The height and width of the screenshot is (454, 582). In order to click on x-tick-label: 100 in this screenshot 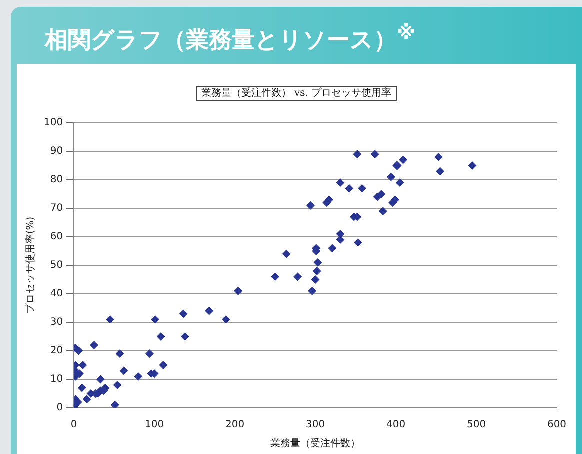, I will do `click(154, 425)`.